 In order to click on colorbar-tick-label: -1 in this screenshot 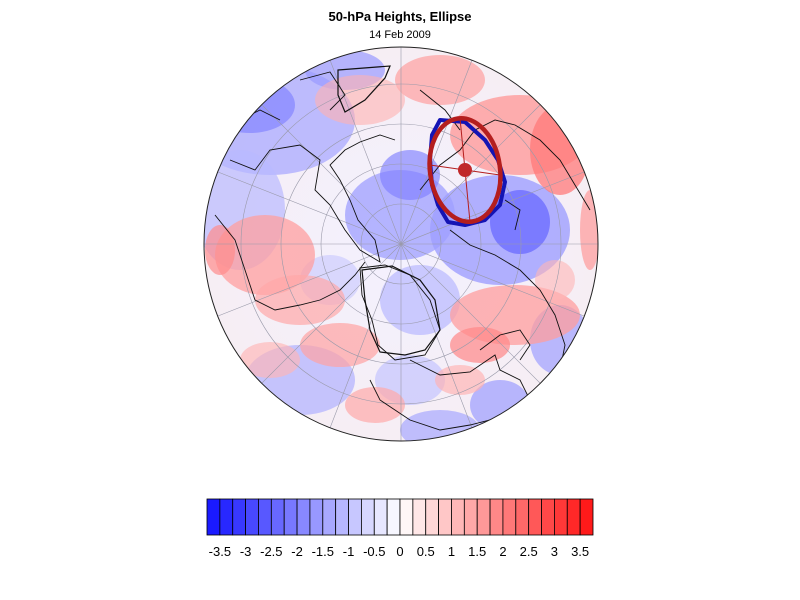, I will do `click(349, 551)`.